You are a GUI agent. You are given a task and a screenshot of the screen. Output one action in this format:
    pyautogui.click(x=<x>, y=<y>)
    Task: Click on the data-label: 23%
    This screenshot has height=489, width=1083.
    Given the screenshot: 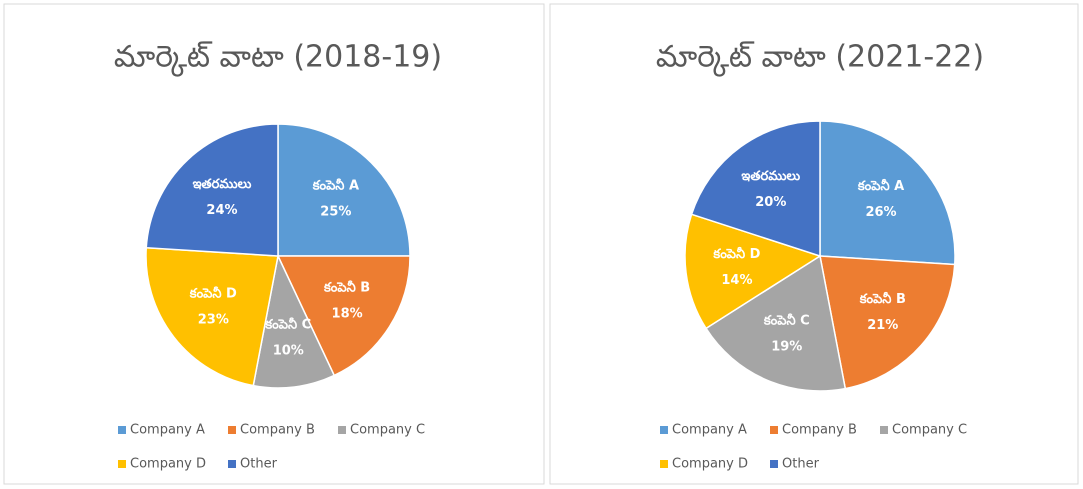 What is the action you would take?
    pyautogui.click(x=213, y=320)
    